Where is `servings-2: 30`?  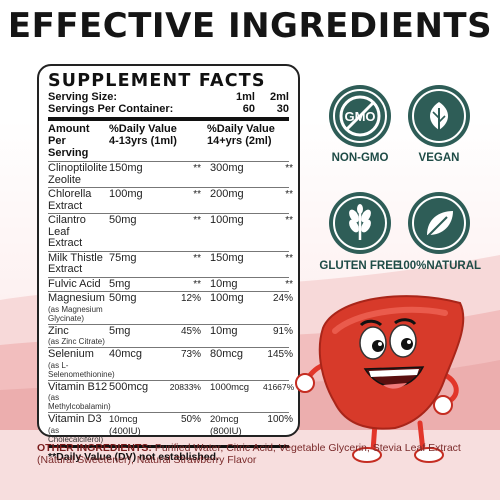
servings-2: 30 is located at coordinates (282, 109).